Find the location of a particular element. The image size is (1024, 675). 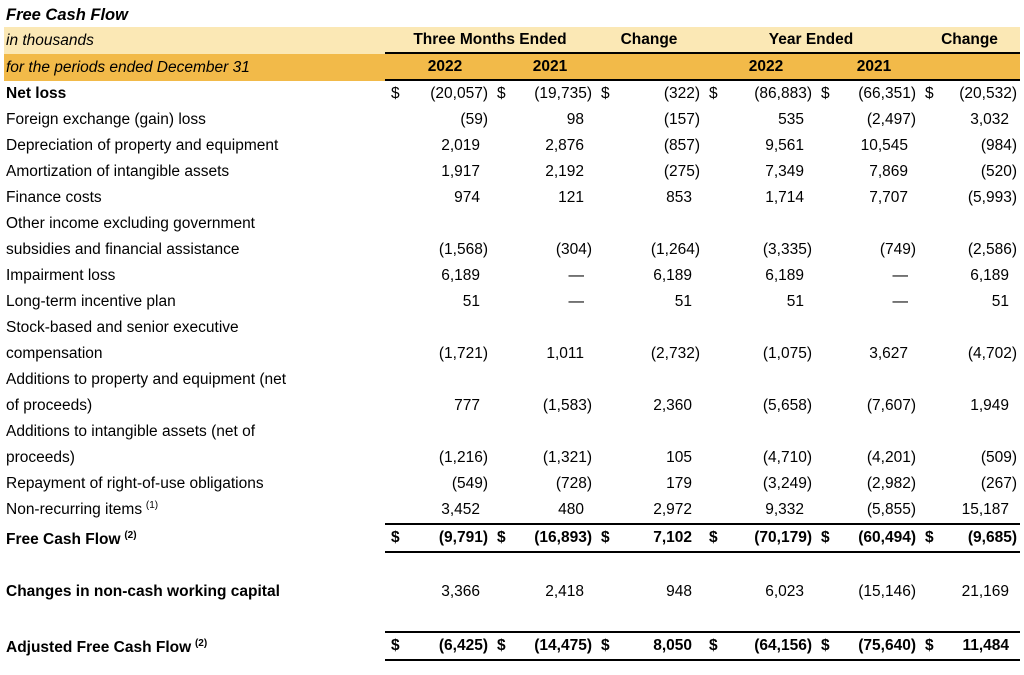

cell-value: 105 is located at coordinates (679, 457).